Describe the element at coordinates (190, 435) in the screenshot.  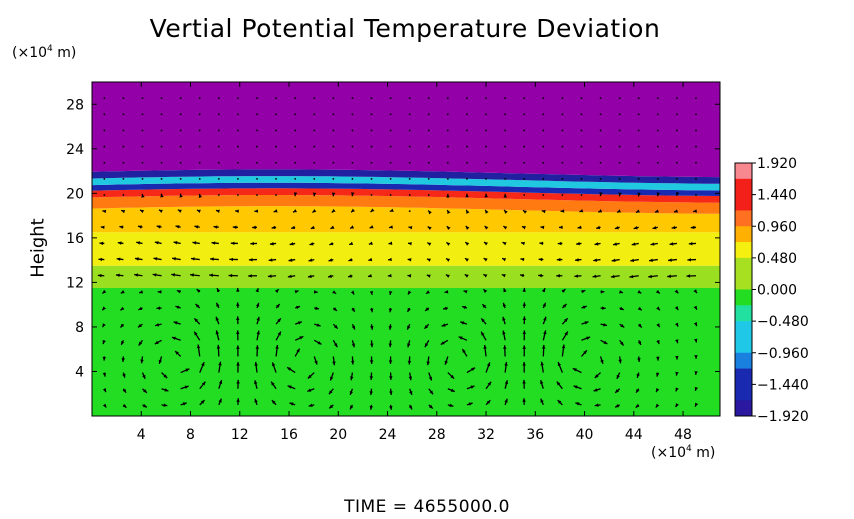
I see `x-tick-label: 8` at that location.